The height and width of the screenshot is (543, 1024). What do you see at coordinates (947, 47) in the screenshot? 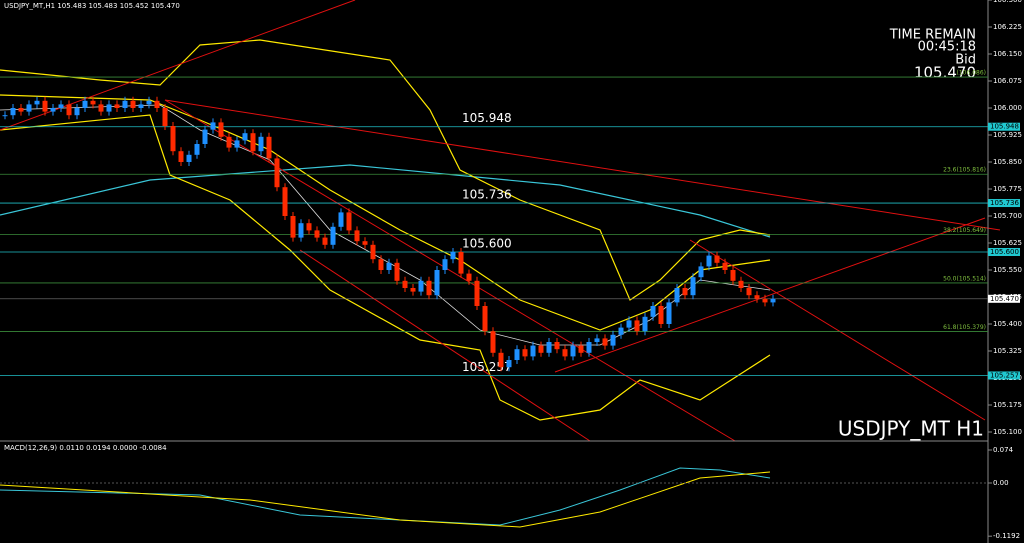
I see `time: 00:45:18` at bounding box center [947, 47].